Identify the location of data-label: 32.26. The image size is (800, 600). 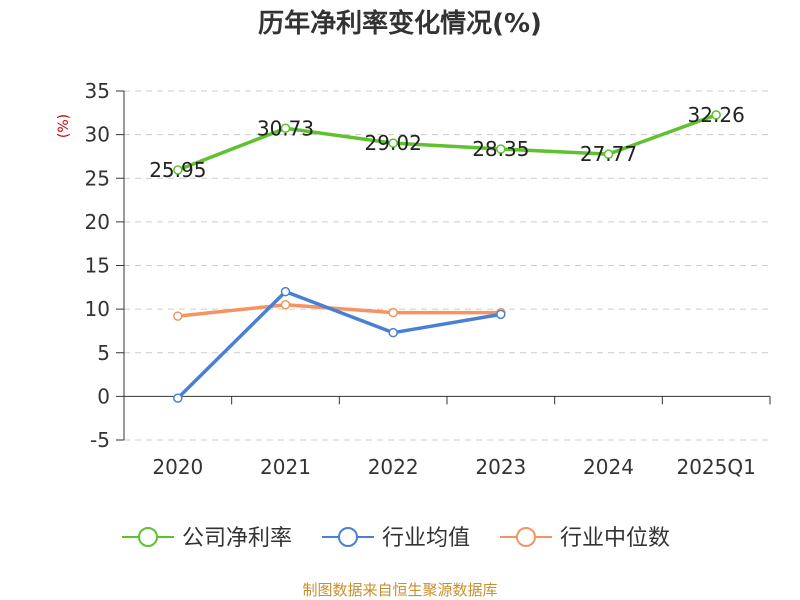
(716, 115).